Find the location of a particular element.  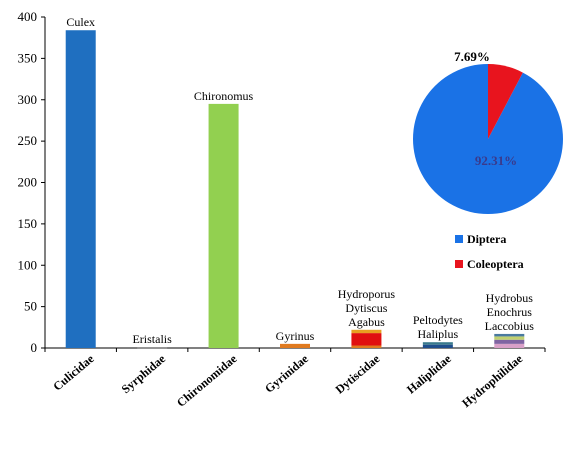

bar-annotation: Haliplus is located at coordinates (438, 334).